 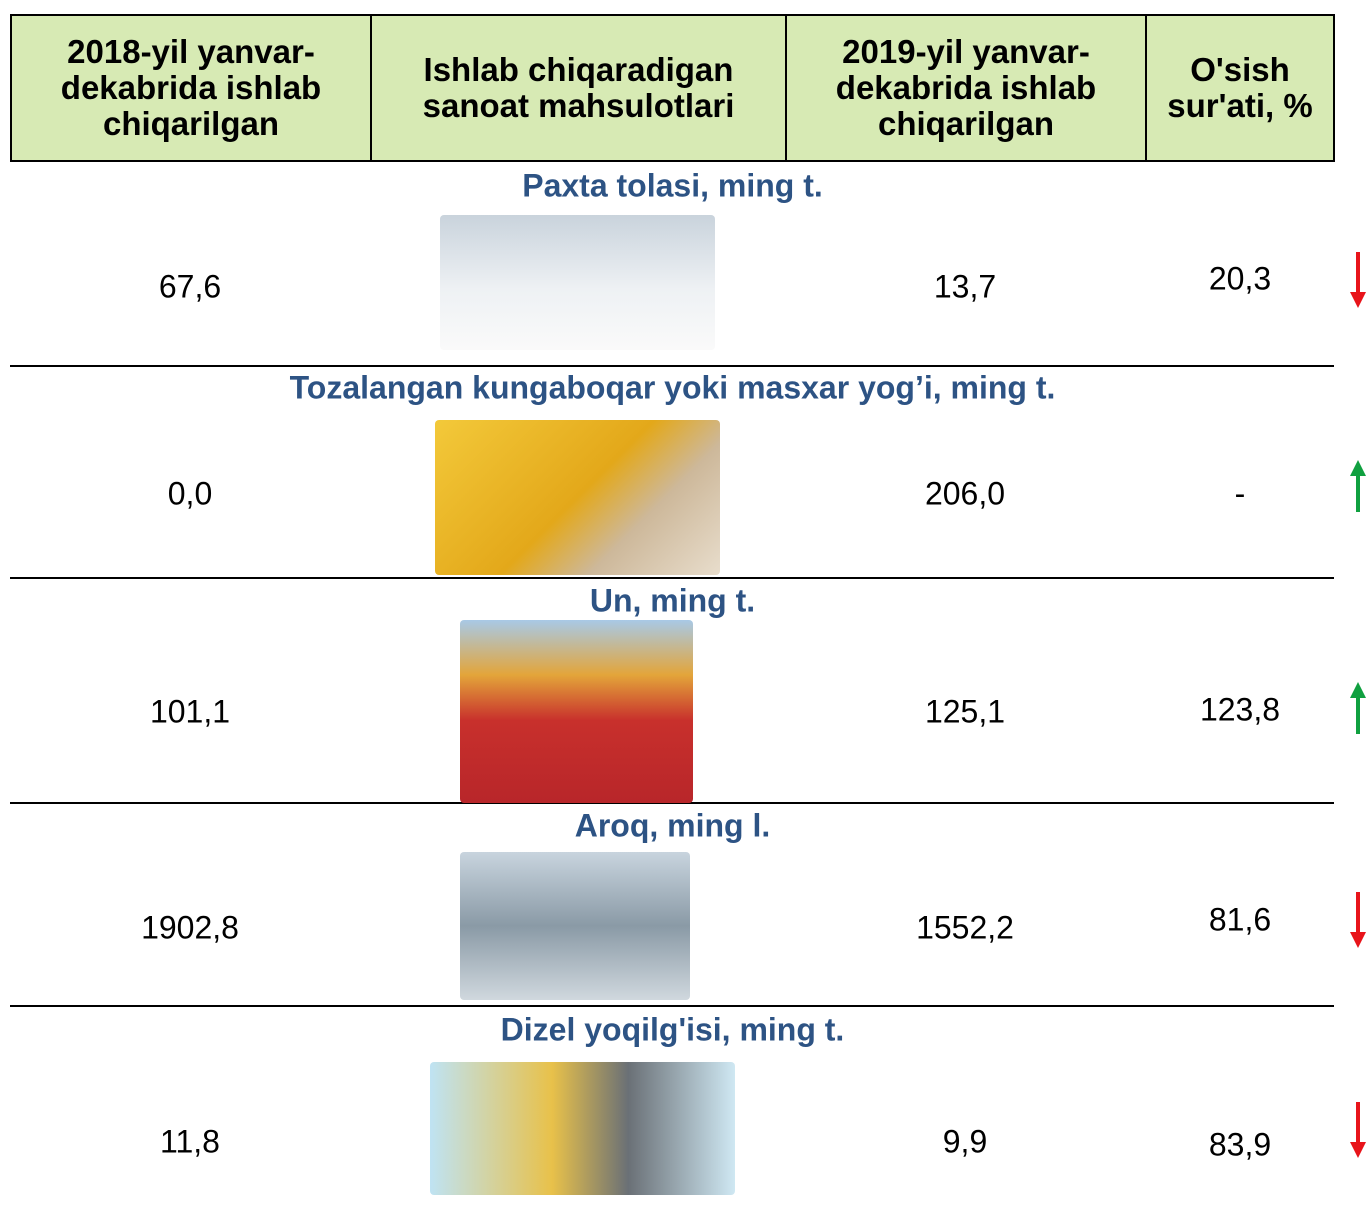 What do you see at coordinates (1240, 709) in the screenshot?
I see `growth-rate: 123,8` at bounding box center [1240, 709].